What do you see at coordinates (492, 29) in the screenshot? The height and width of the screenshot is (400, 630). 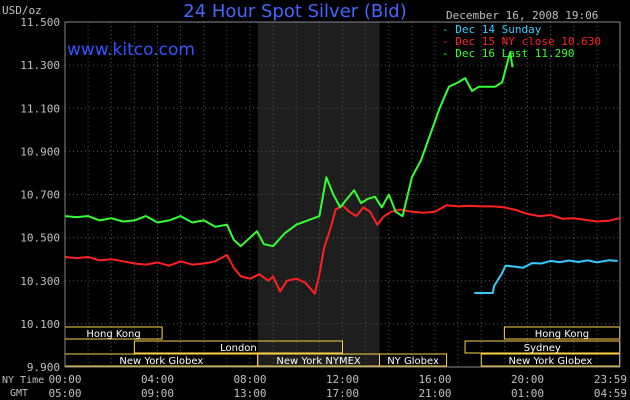 I see `legend-entry: - Dec 14 Sunday` at bounding box center [492, 29].